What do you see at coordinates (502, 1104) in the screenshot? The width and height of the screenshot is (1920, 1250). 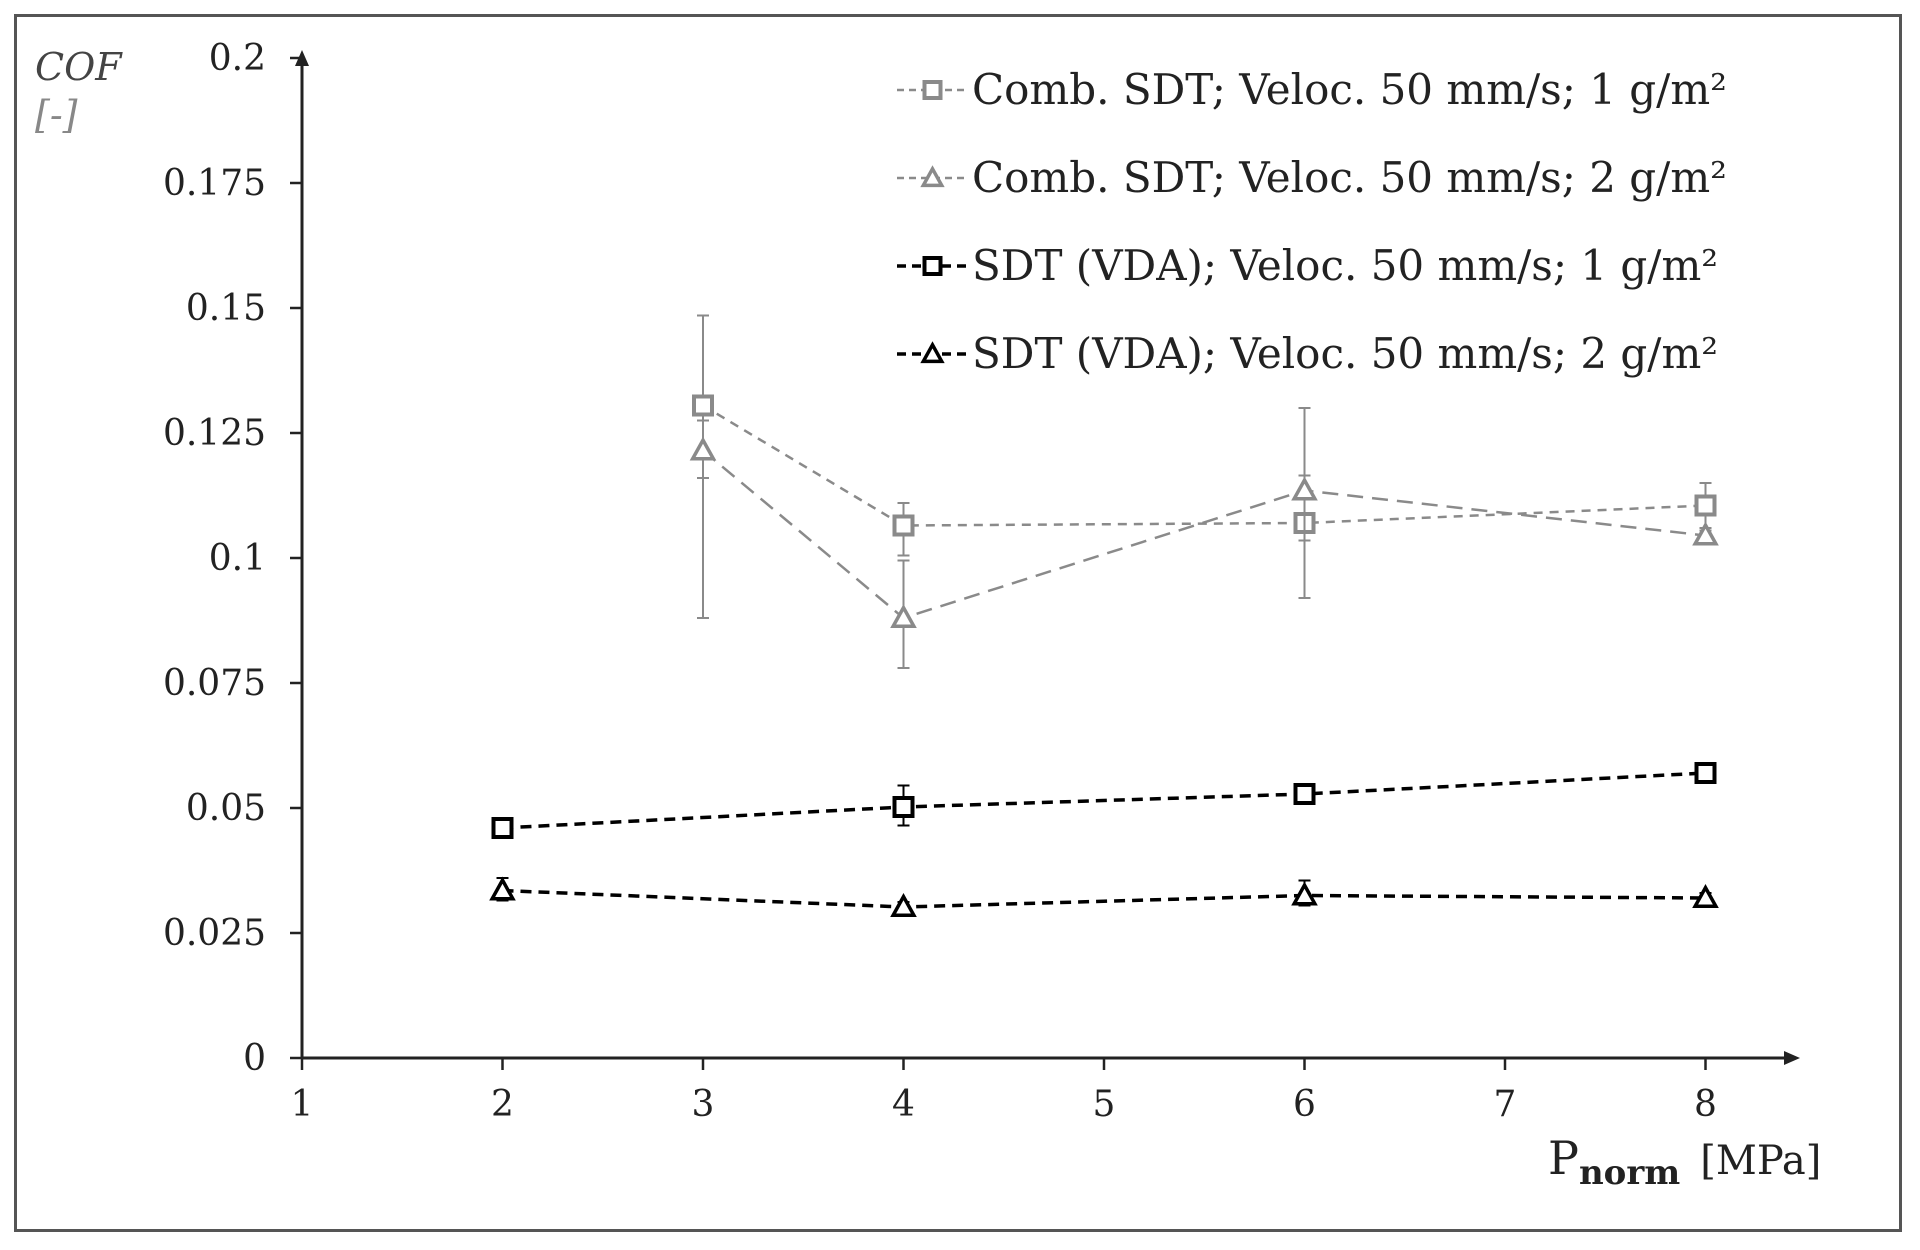 I see `x-tick-label: 2` at bounding box center [502, 1104].